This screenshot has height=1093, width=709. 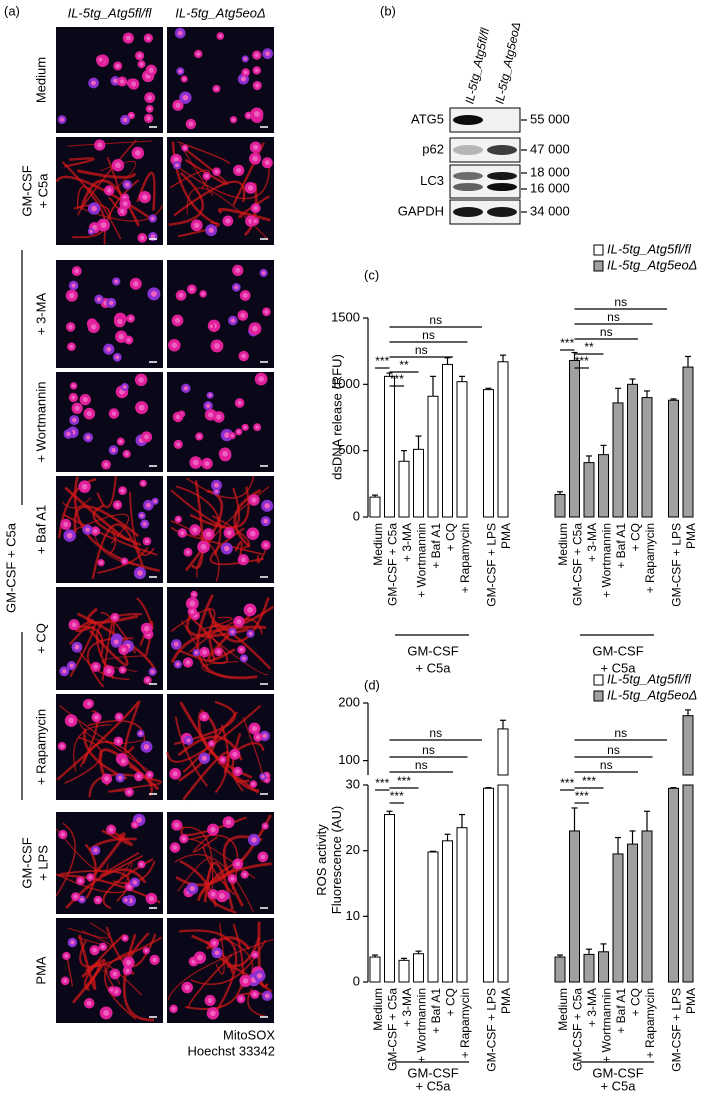 What do you see at coordinates (451, 1002) in the screenshot?
I see `x-tick-label: + CQ` at bounding box center [451, 1002].